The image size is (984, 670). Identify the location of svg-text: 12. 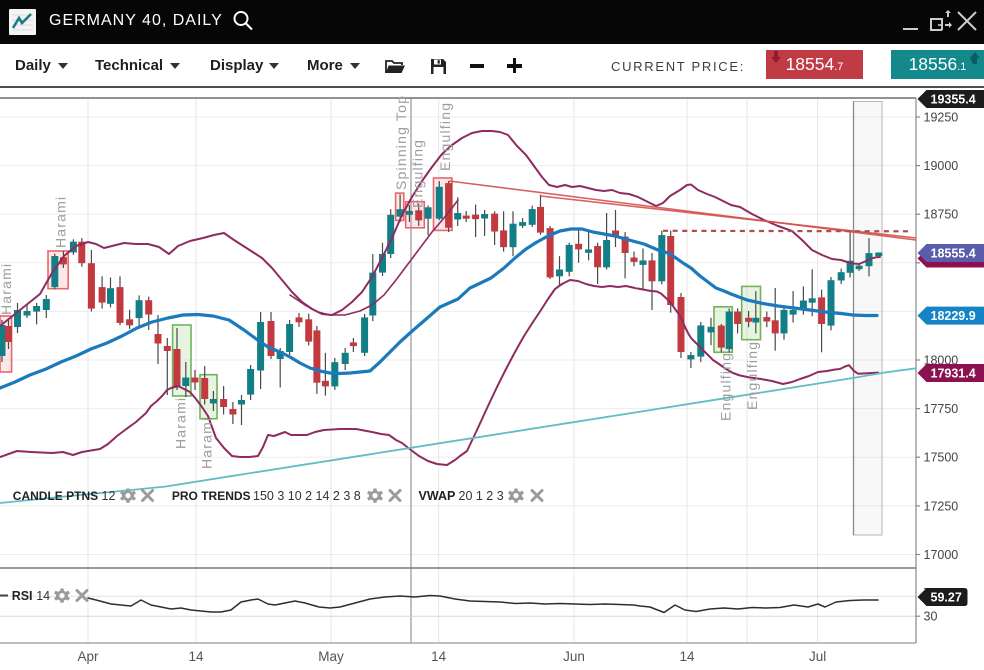
(109, 496).